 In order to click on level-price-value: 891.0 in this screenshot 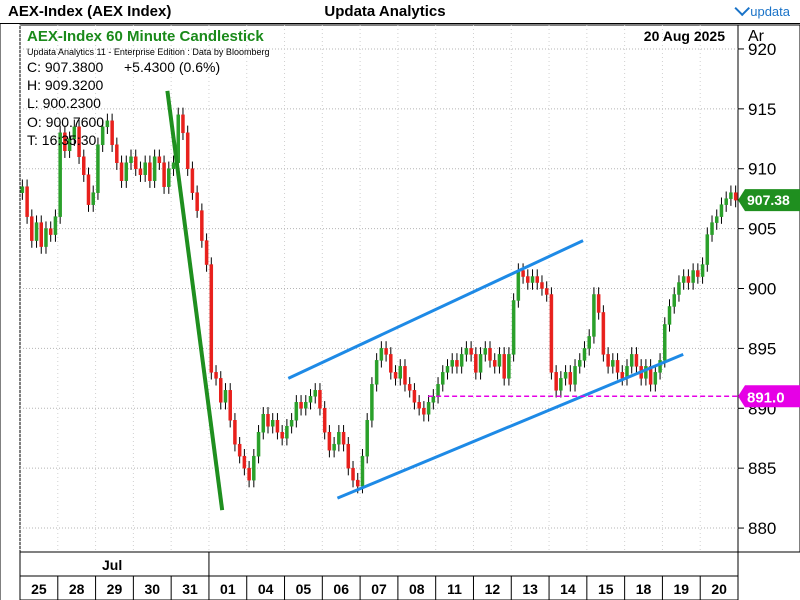, I will do `click(766, 397)`.